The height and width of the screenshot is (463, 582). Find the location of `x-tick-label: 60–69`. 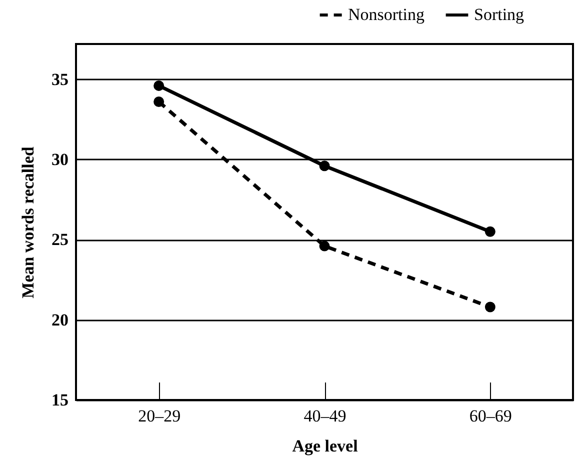

x-tick-label: 60–69 is located at coordinates (490, 416).